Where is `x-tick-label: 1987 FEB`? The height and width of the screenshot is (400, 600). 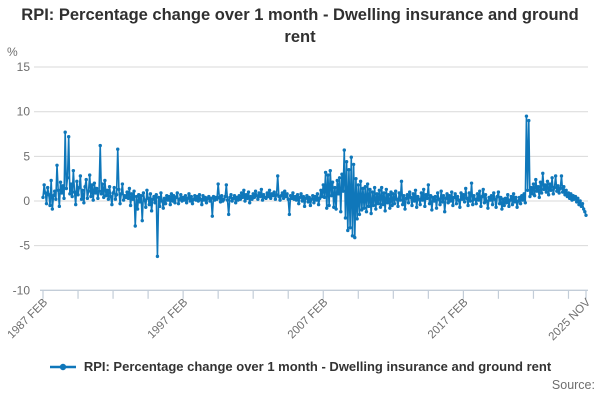 x-tick-label: 1987 FEB is located at coordinates (27, 318).